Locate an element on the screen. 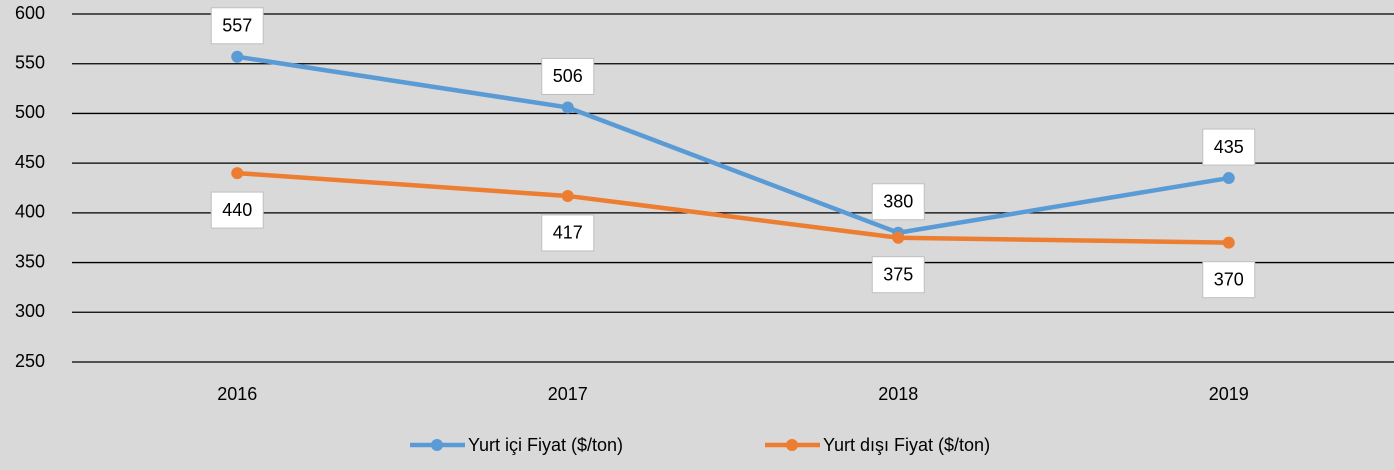 Image resolution: width=1394 pixels, height=470 pixels. data-label: 440 is located at coordinates (237, 210).